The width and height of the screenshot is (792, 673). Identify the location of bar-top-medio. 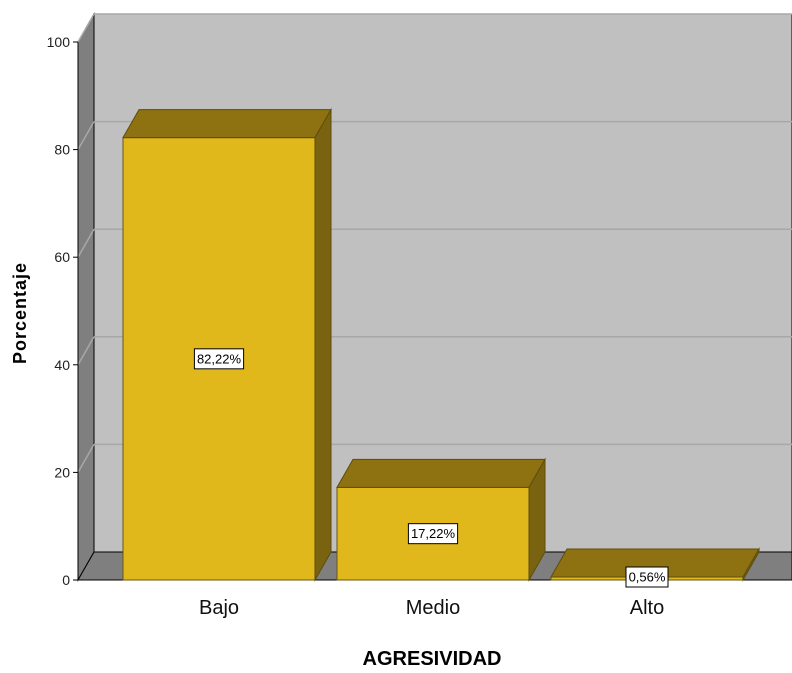
(441, 473).